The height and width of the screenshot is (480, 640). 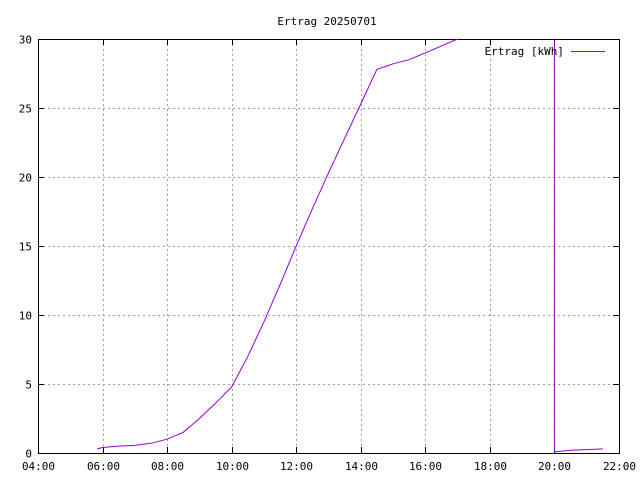 I want to click on chart-title: Ertrag 20250701, so click(x=326, y=21).